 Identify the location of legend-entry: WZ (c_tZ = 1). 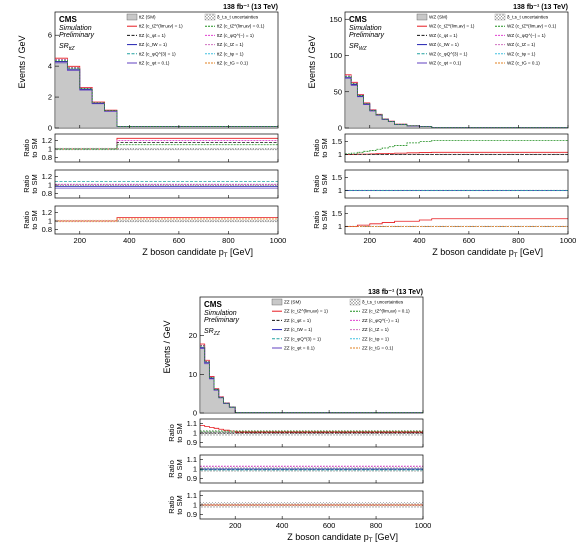
(521, 44).